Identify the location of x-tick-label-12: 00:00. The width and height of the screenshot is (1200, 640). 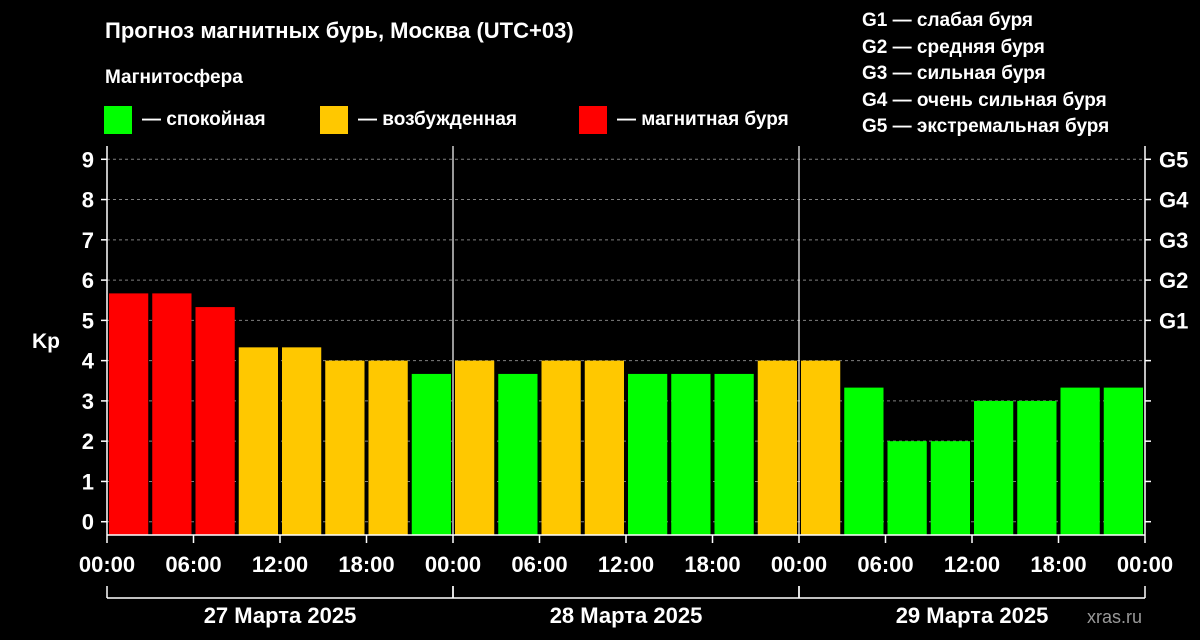
(1145, 564).